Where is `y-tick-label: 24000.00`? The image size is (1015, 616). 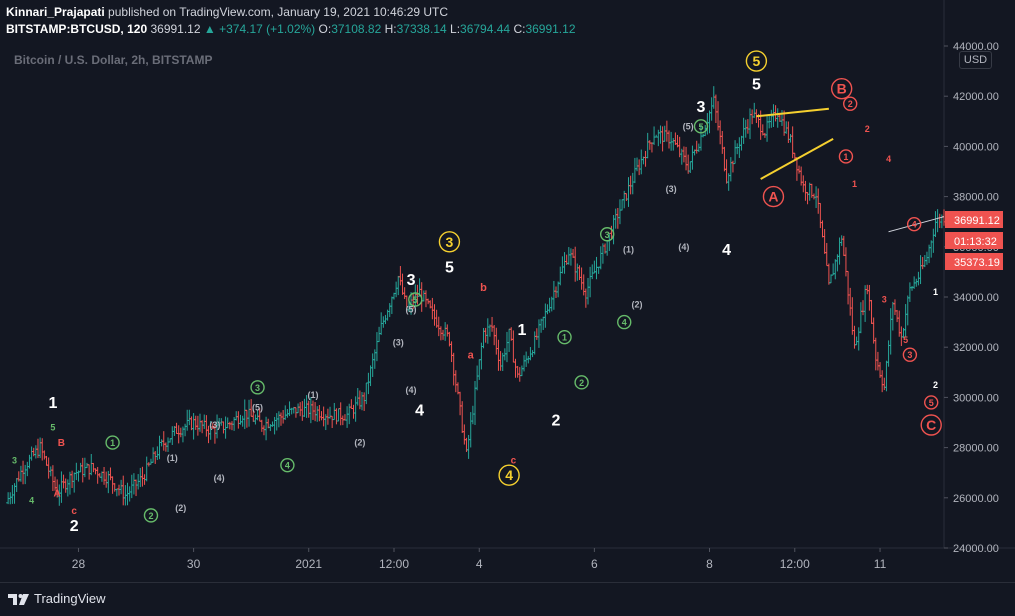 y-tick-label: 24000.00 is located at coordinates (976, 549).